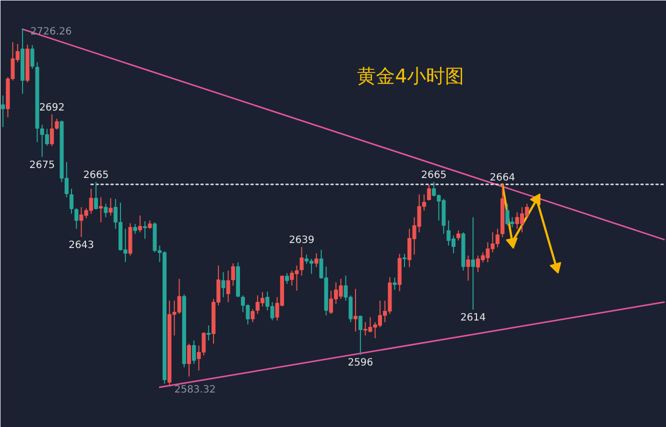 The width and height of the screenshot is (666, 427). I want to click on annotation: 2596, so click(361, 363).